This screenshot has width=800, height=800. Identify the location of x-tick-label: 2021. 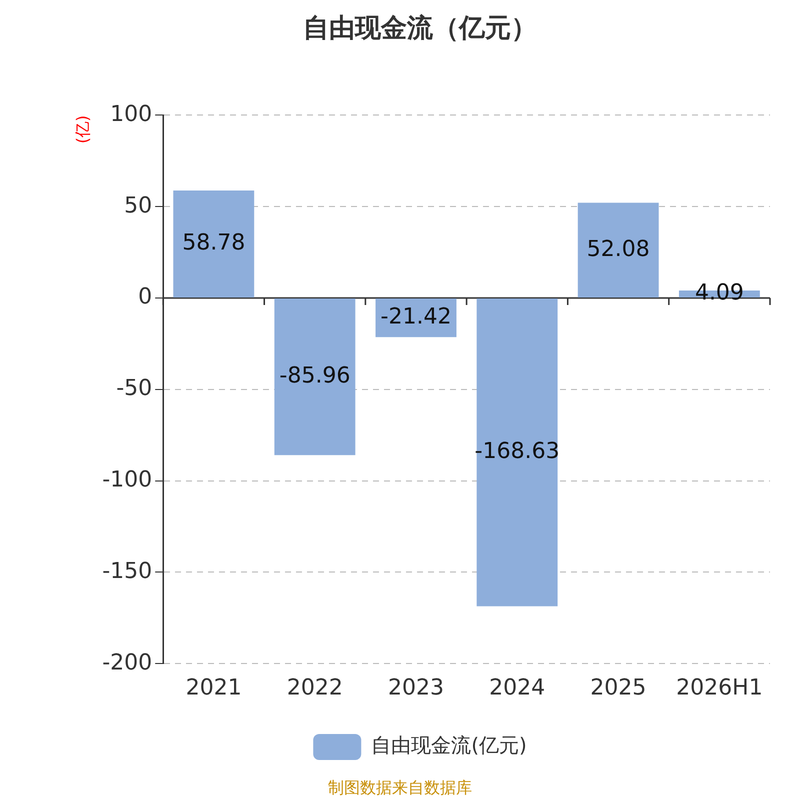
(214, 688).